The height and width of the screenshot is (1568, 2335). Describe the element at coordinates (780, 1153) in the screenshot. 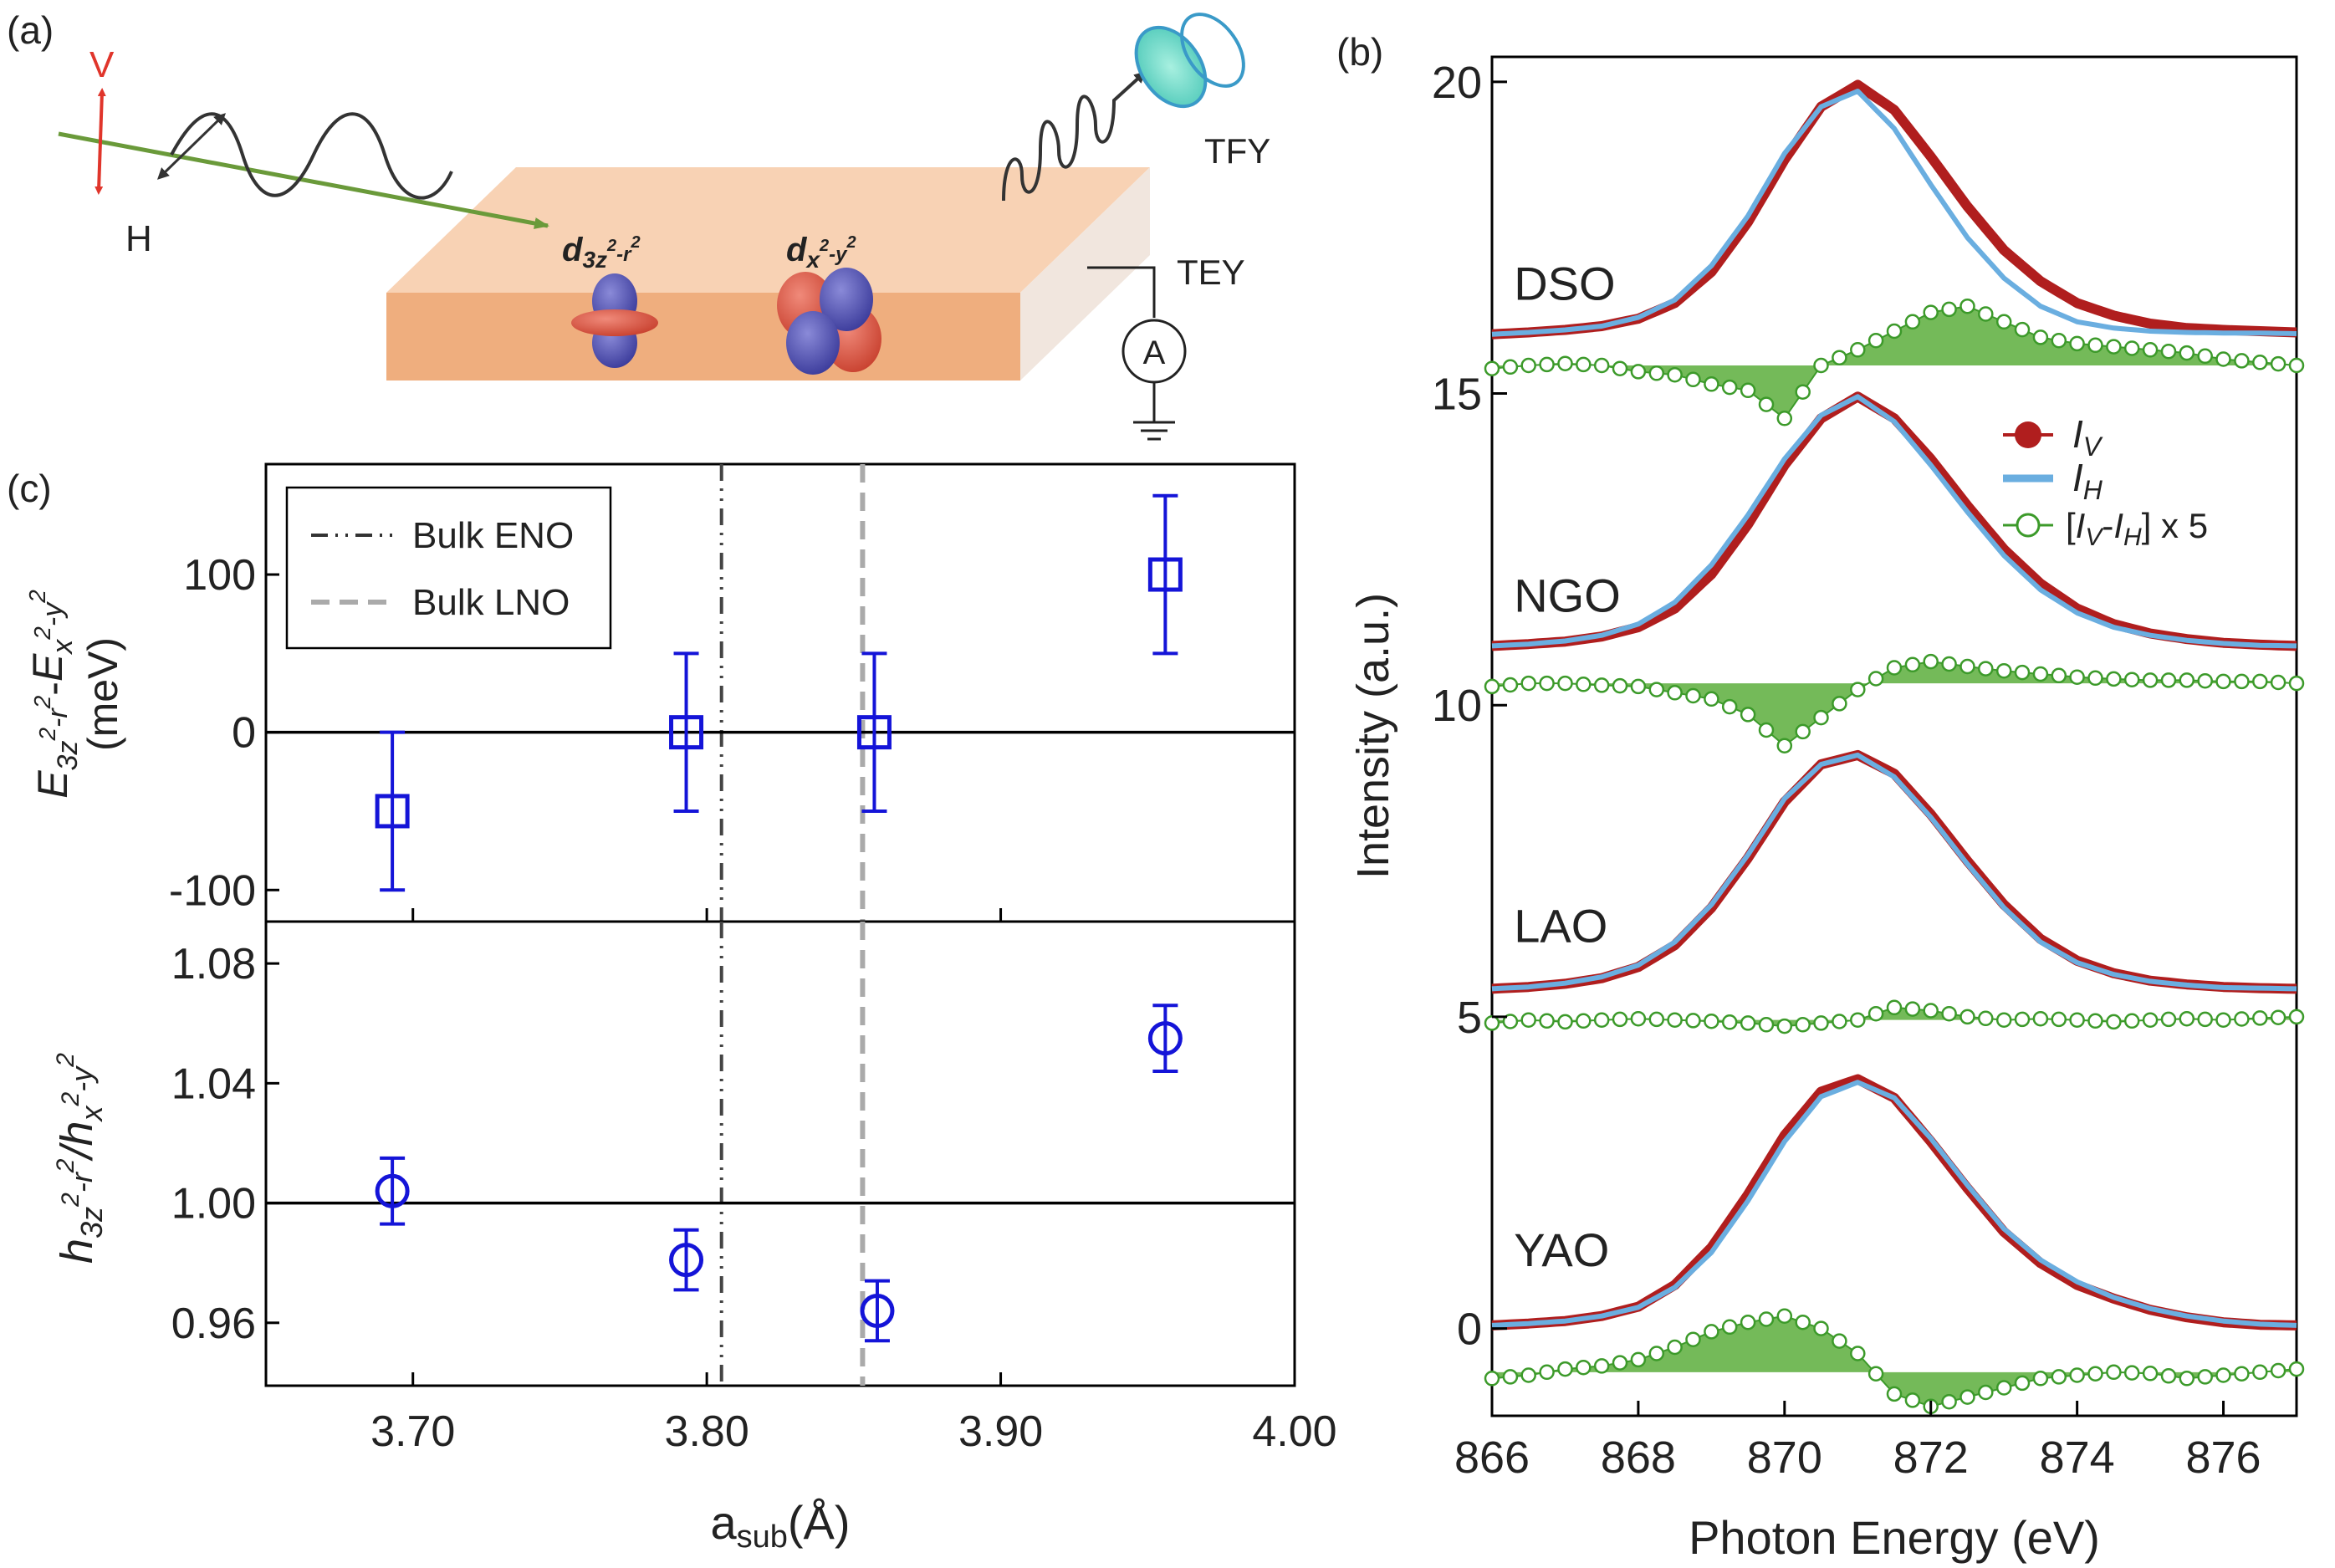

I see `plot-frame-c-bottom` at that location.